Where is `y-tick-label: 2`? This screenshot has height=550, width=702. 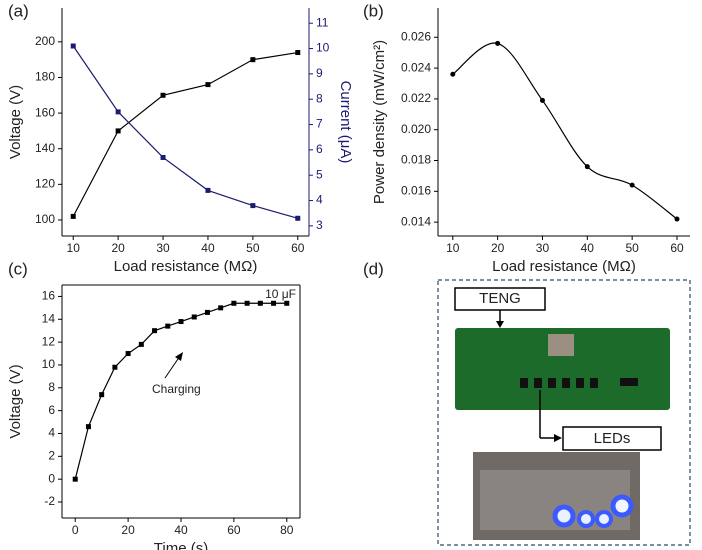
y-tick-label: 2 is located at coordinates (51, 455).